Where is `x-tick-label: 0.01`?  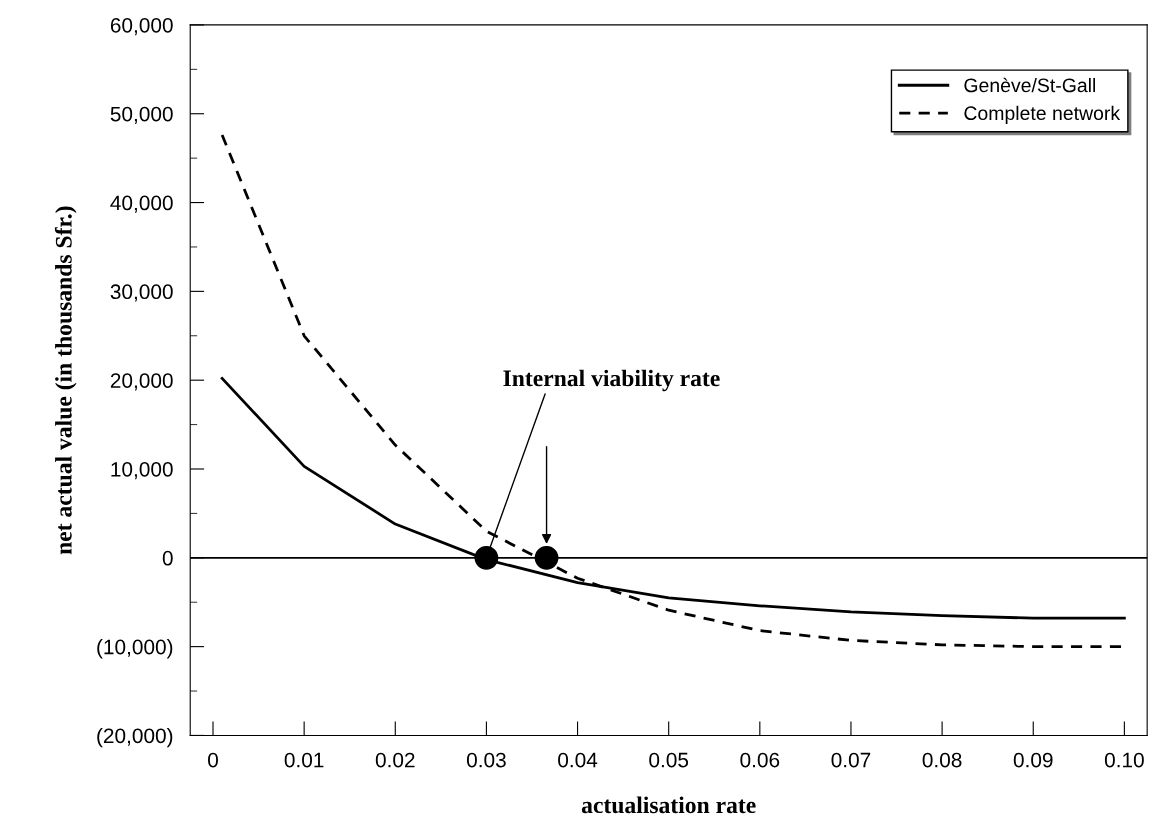
x-tick-label: 0.01 is located at coordinates (304, 760).